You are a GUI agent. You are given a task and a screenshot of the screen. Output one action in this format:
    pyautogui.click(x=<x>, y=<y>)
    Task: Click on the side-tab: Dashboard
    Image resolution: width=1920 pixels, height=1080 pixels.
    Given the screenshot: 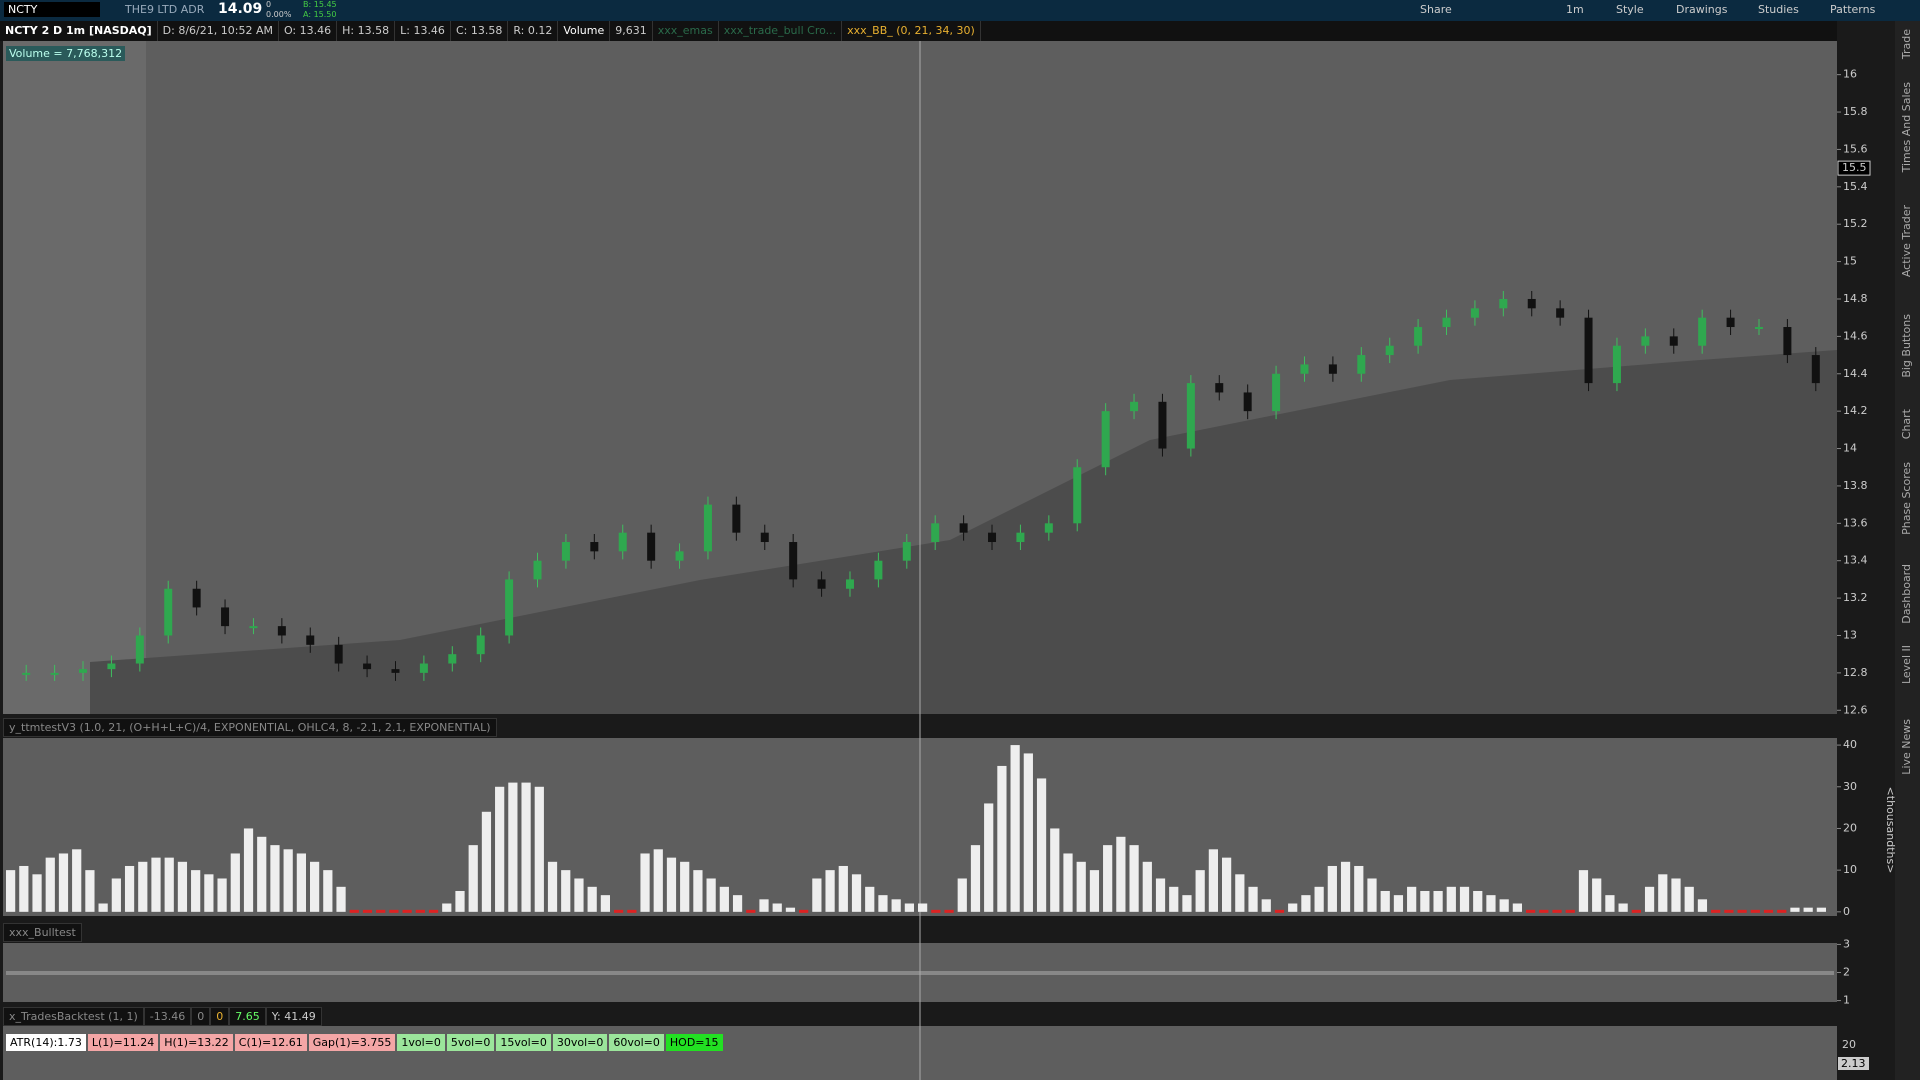 What is the action you would take?
    pyautogui.click(x=1906, y=594)
    